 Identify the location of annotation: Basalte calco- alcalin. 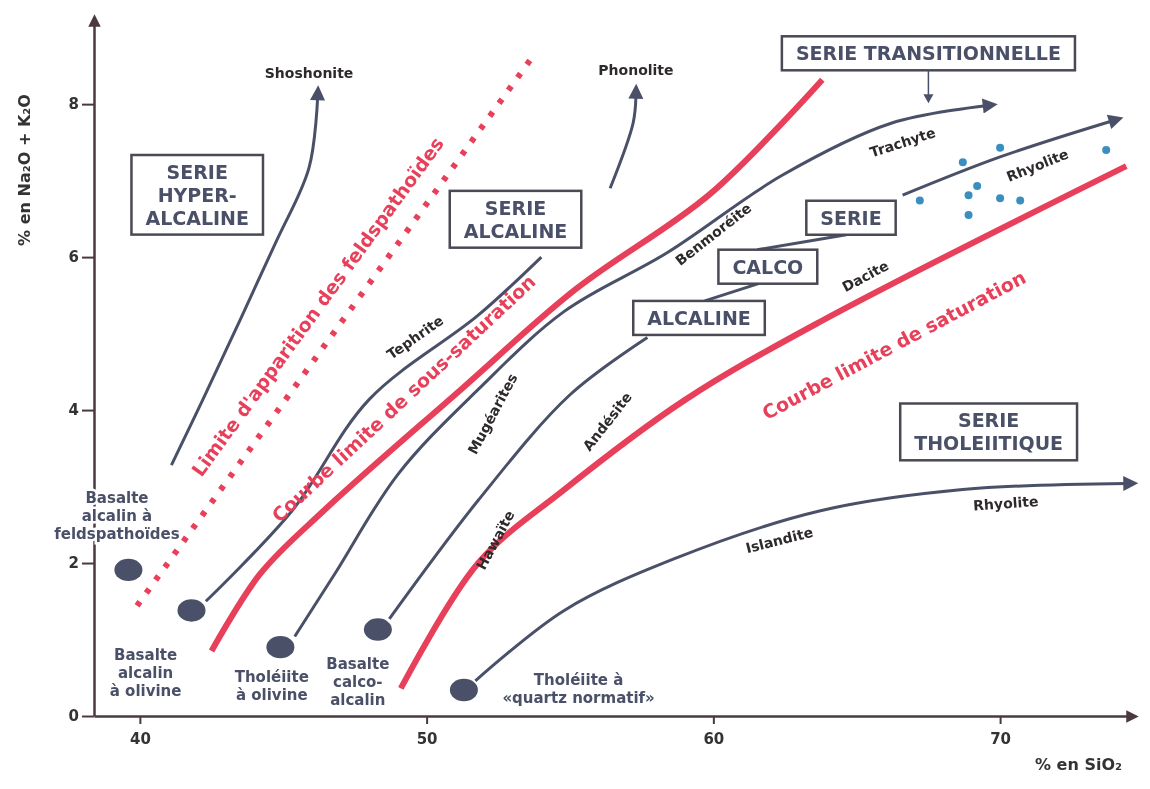
(358, 681).